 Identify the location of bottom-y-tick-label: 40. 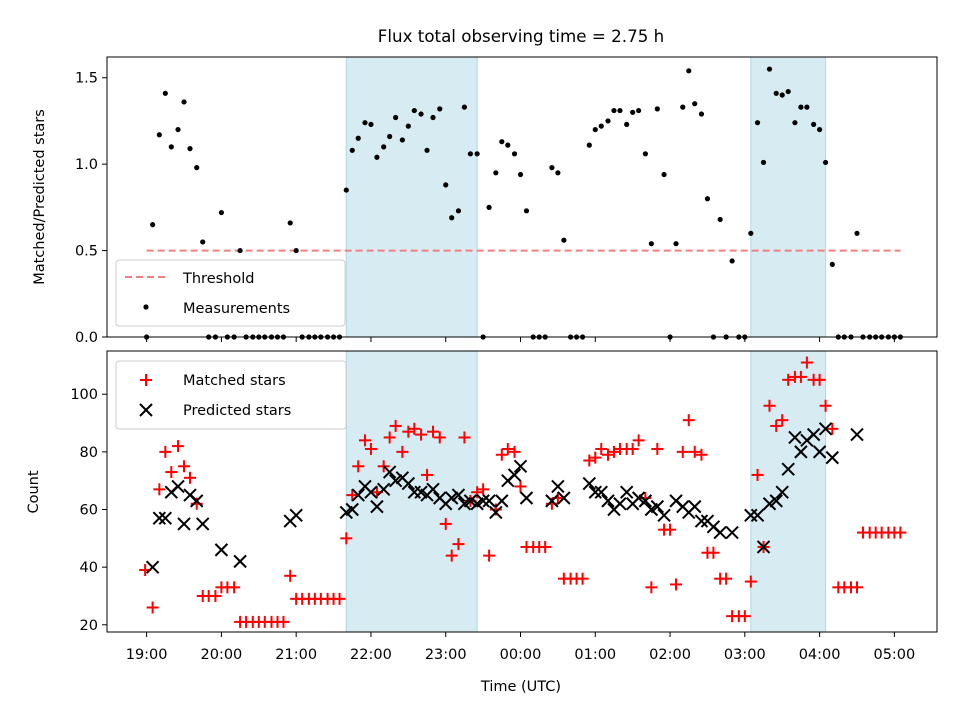
(89, 568).